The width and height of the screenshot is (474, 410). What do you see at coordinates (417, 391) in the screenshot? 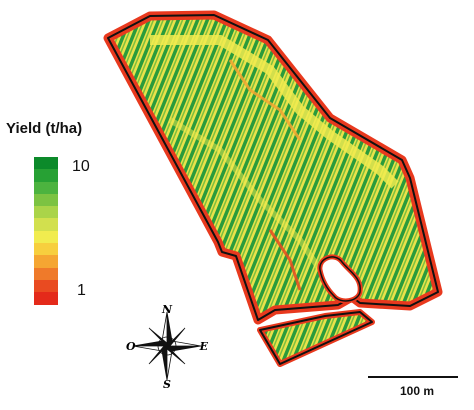
I see `scale-label: 100 m` at bounding box center [417, 391].